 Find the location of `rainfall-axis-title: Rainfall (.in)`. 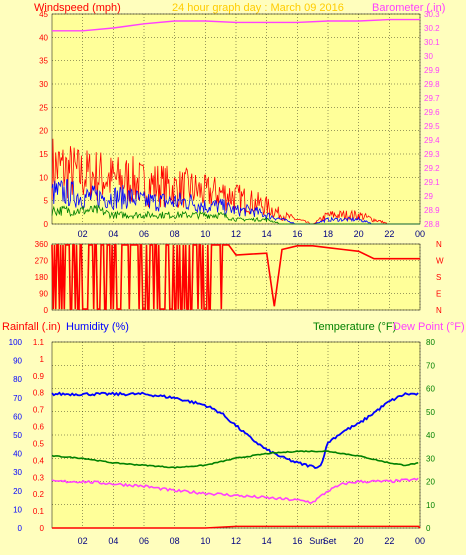

rainfall-axis-title: Rainfall (.in) is located at coordinates (31, 327).